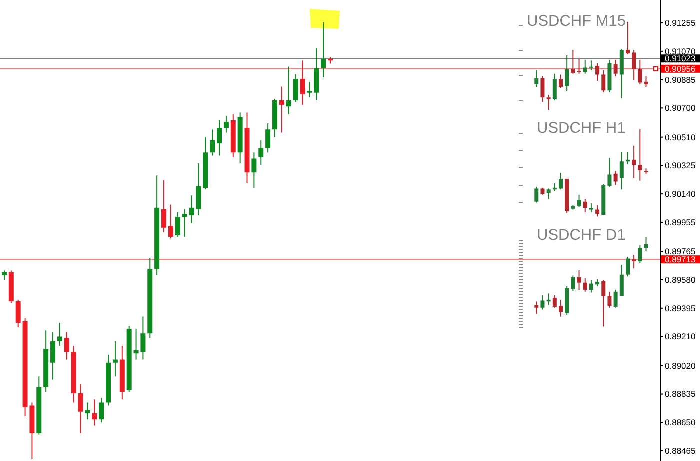 The width and height of the screenshot is (700, 461). Describe the element at coordinates (680, 259) in the screenshot. I see `ref-line-label: 0.89713` at that location.